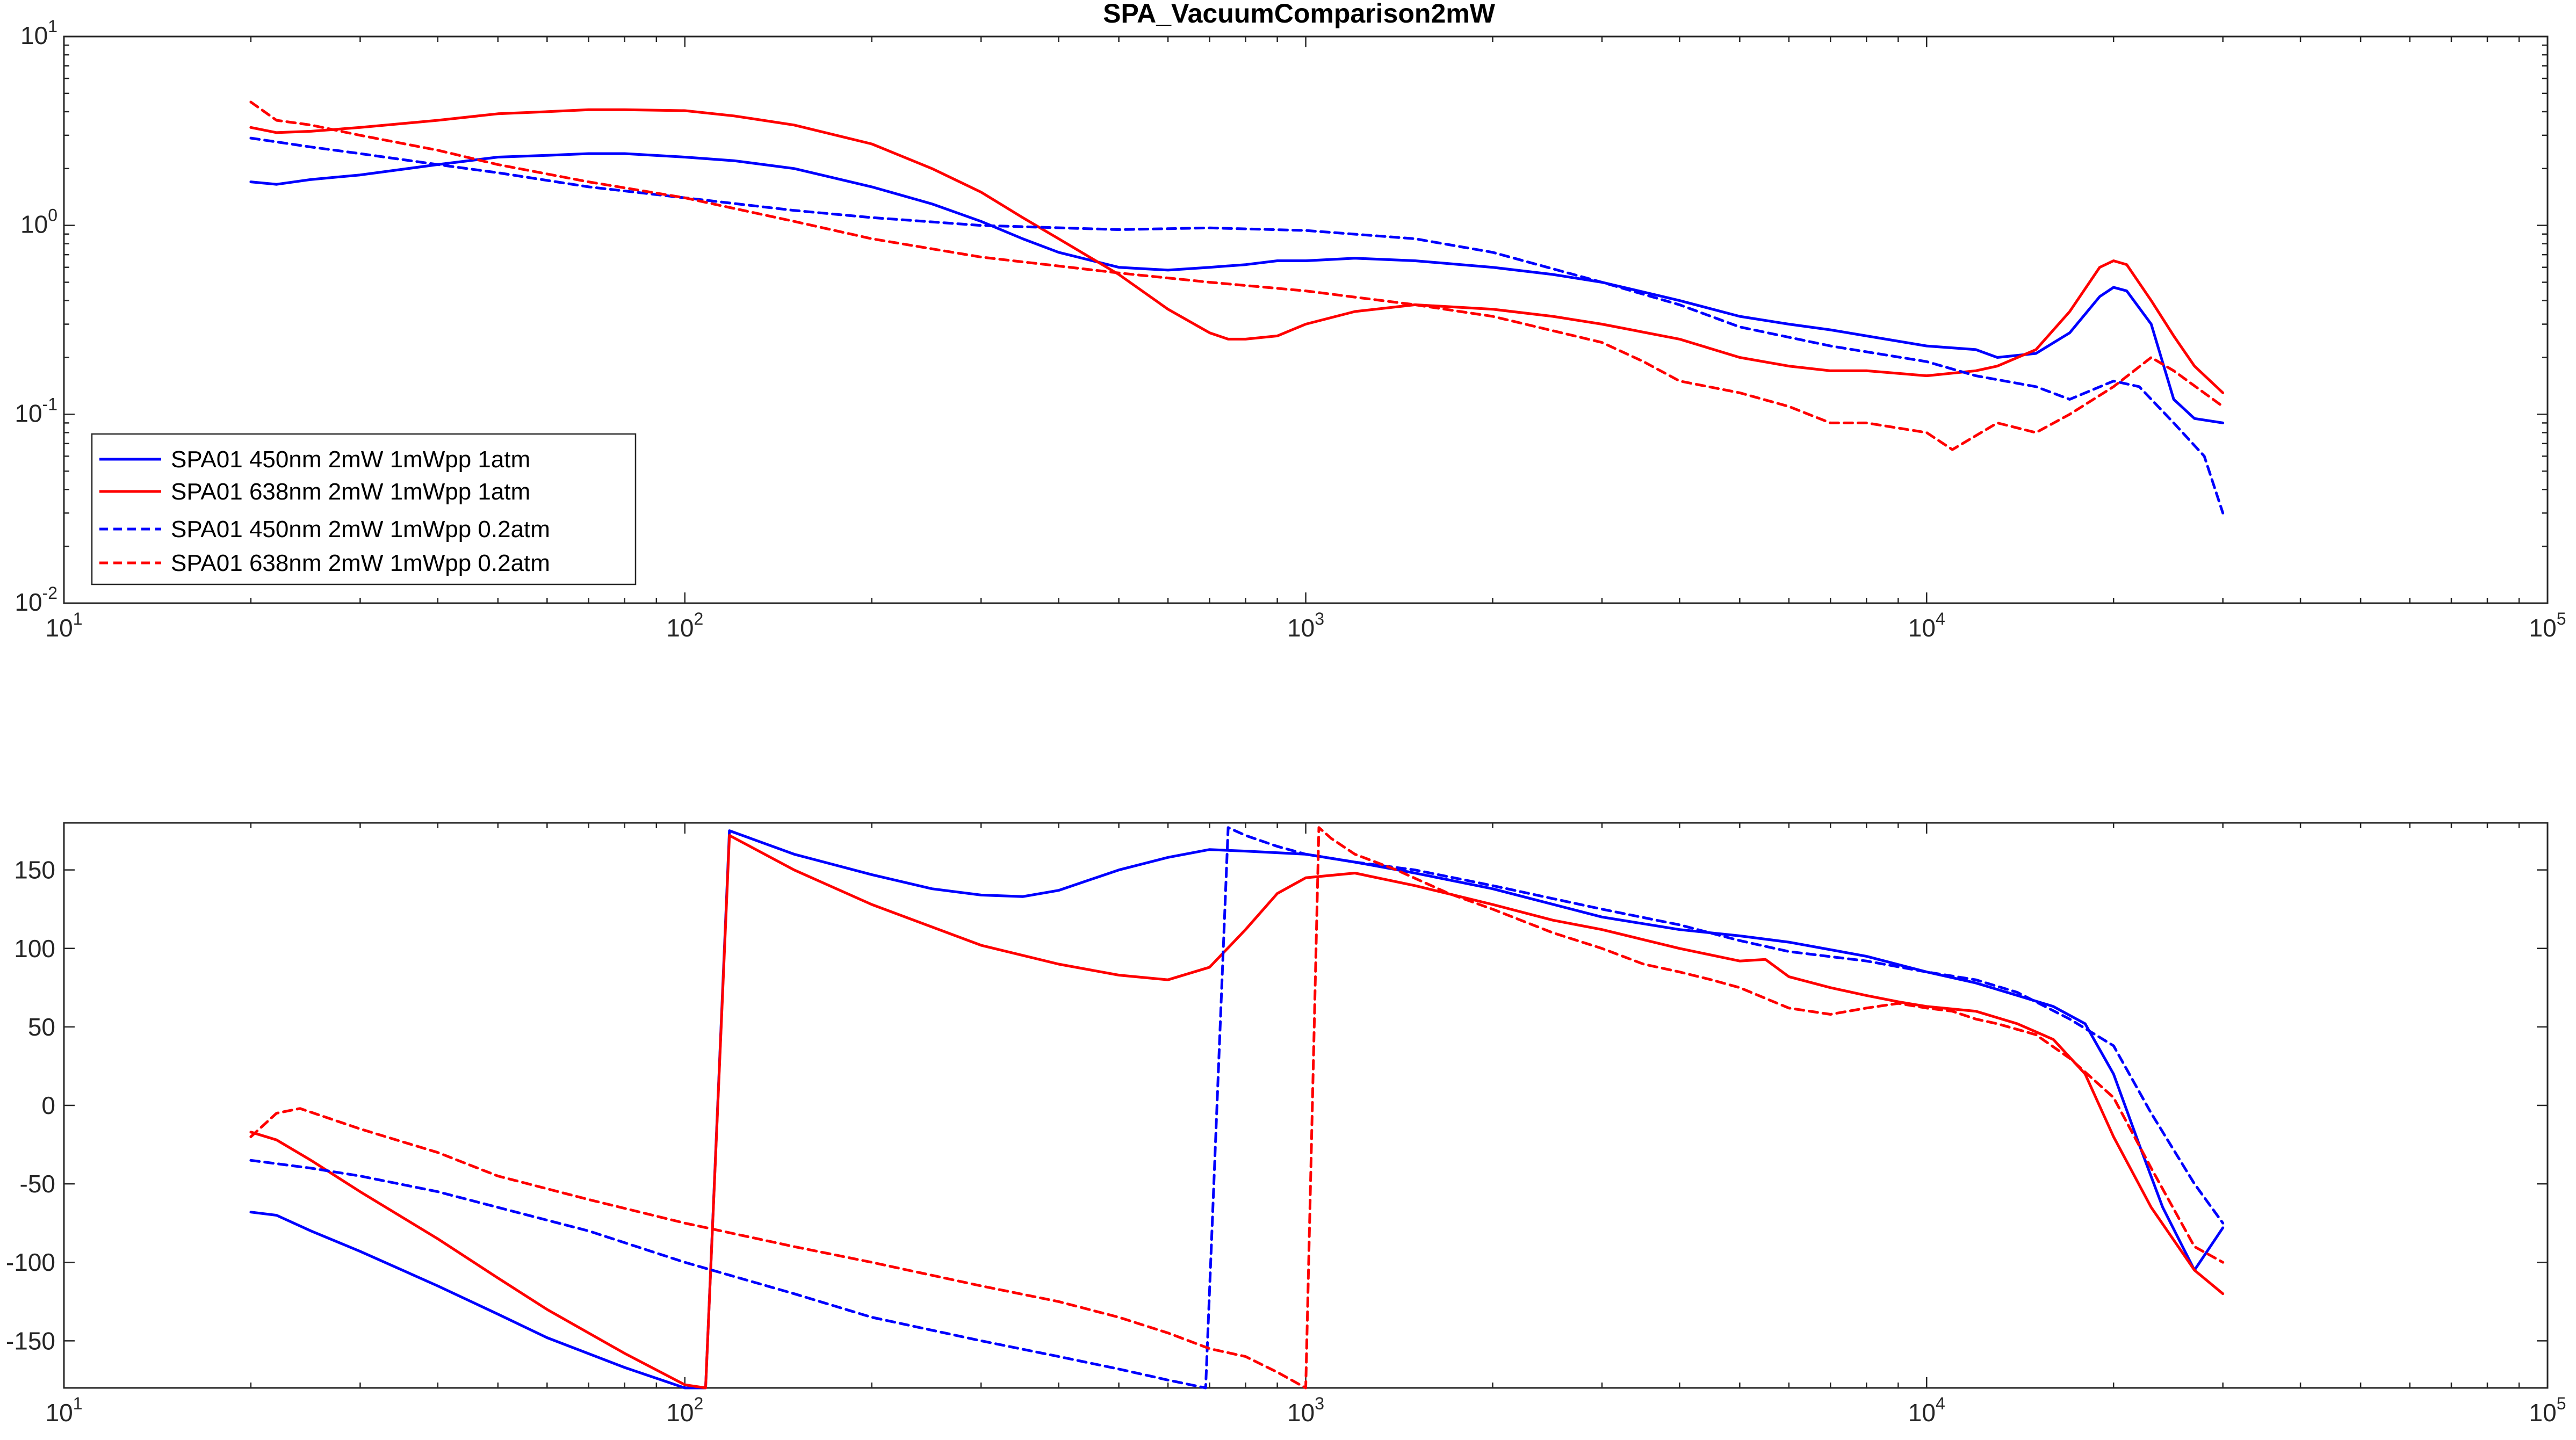 The image size is (2576, 1440). What do you see at coordinates (48, 1105) in the screenshot?
I see `y-tick-label: 0` at bounding box center [48, 1105].